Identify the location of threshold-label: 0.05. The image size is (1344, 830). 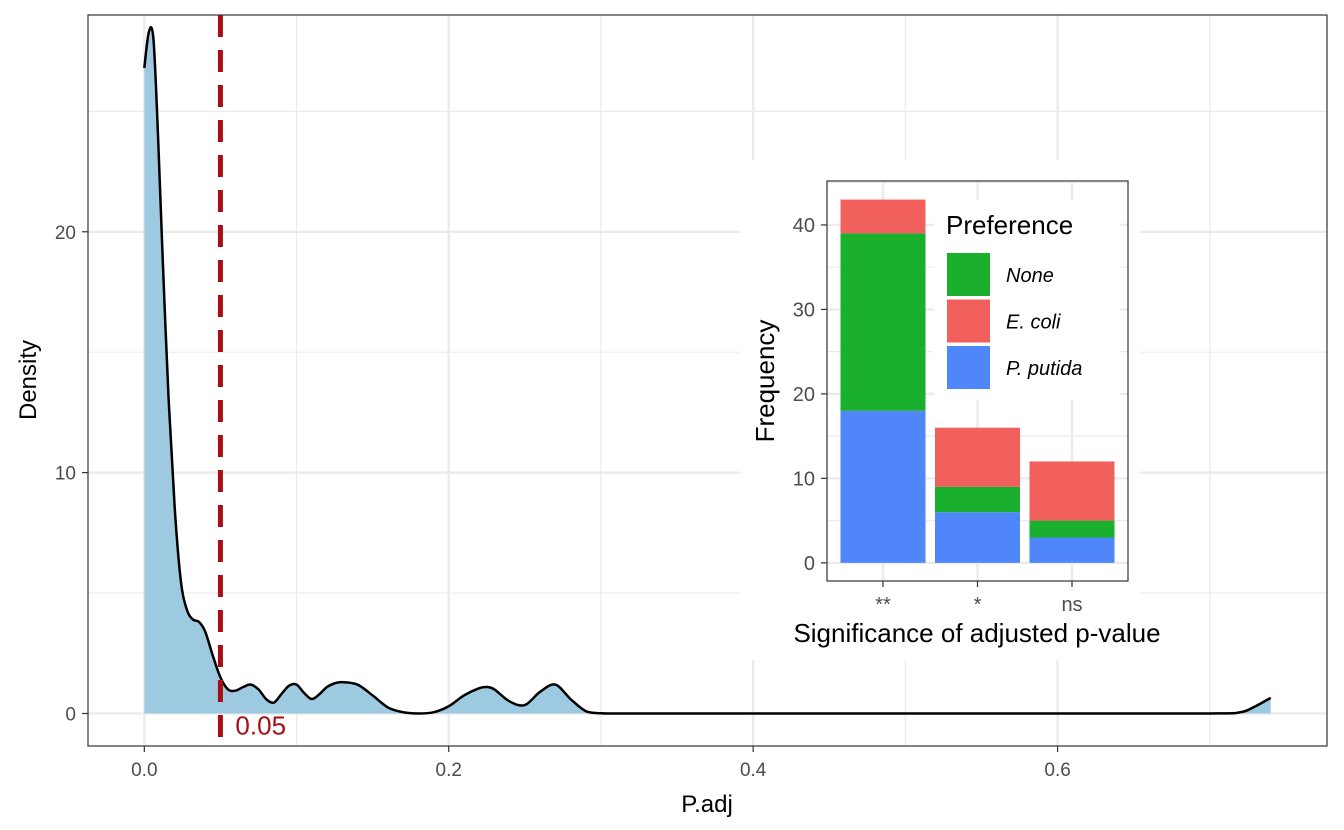
(260, 725).